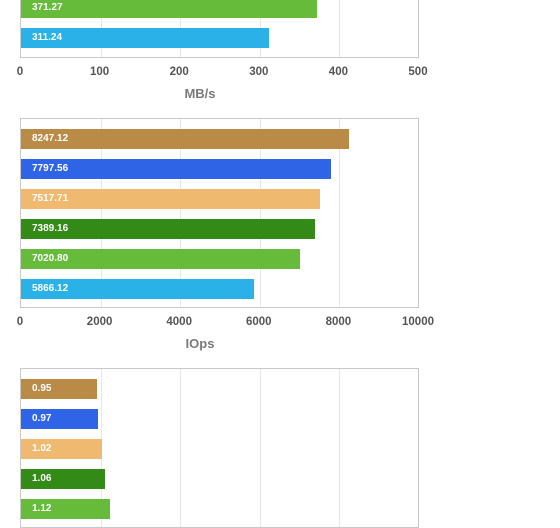 The image size is (560, 528). Describe the element at coordinates (62, 449) in the screenshot. I see `bar: 1.02` at that location.